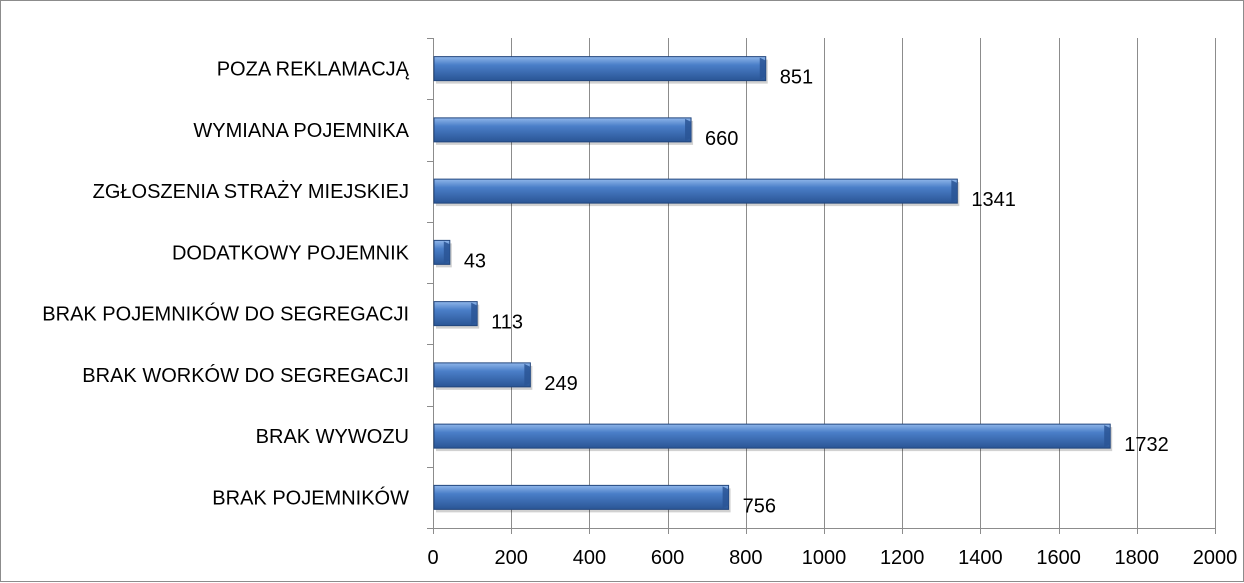  Describe the element at coordinates (301, 131) in the screenshot. I see `category-label: WYMIANA POJEMNIKA` at that location.